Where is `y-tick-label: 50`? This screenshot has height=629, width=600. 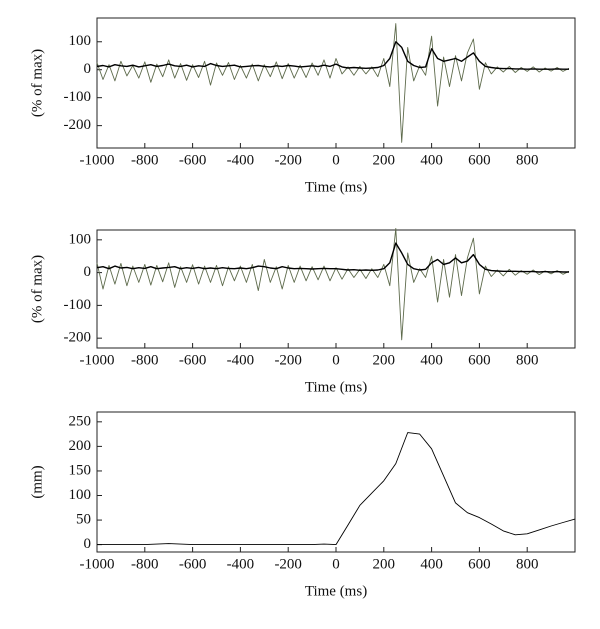
y-tick-label: 50 is located at coordinates (83, 520).